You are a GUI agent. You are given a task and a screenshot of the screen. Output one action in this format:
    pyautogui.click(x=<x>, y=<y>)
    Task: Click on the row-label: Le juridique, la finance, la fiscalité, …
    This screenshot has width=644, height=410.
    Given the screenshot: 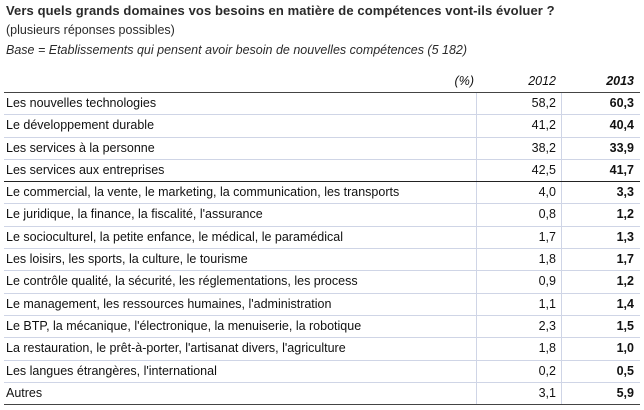 What is the action you would take?
    pyautogui.click(x=134, y=214)
    